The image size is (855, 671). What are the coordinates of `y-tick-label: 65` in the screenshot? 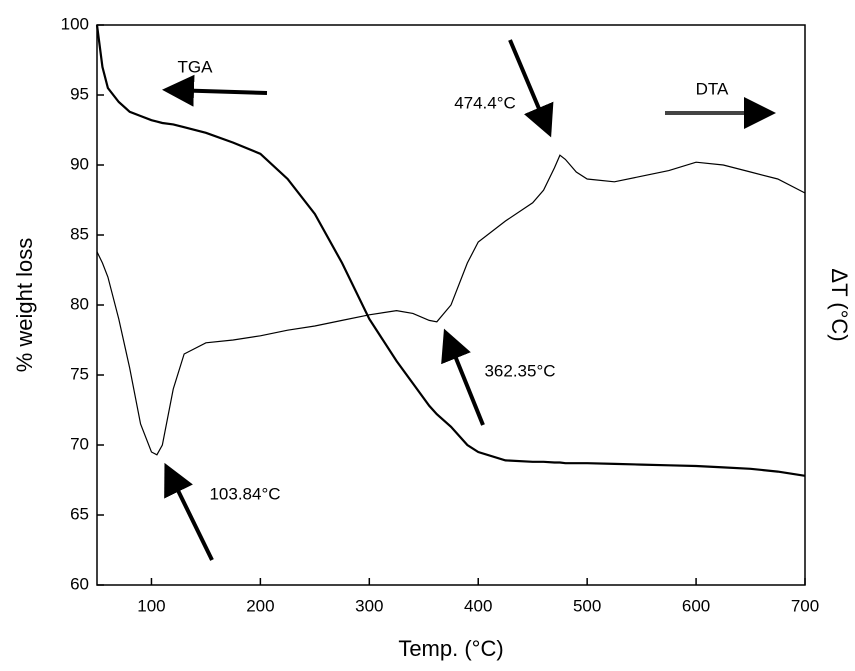 It's located at (79, 513).